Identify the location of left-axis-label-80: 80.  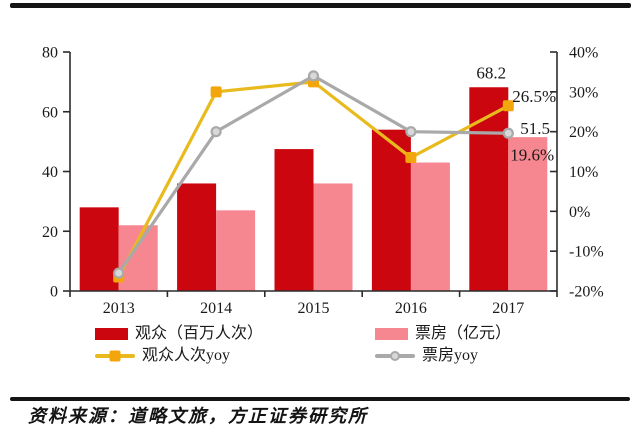
(50, 53).